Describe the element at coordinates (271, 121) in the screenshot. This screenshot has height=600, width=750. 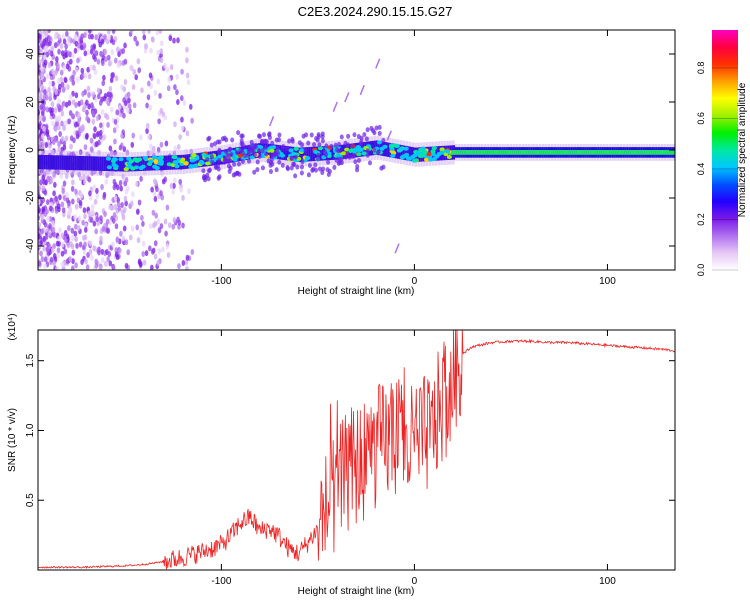
I see `stray-streak` at that location.